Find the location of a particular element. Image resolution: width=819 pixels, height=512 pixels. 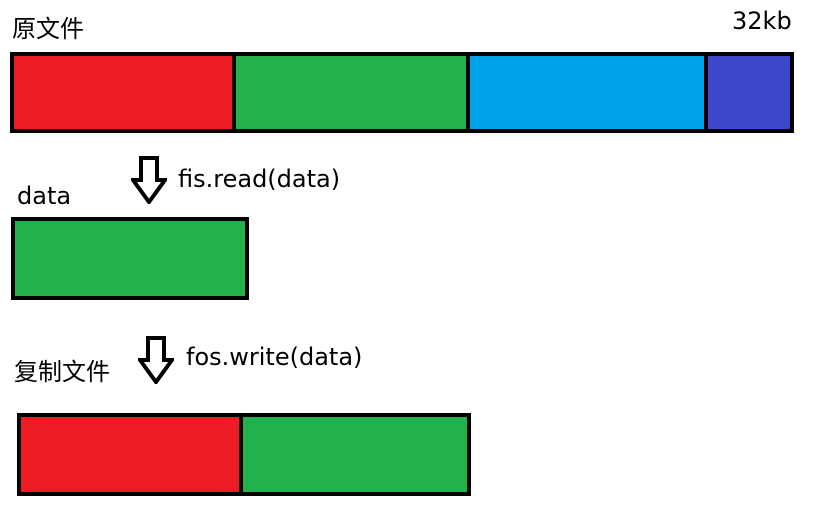

file-size-label: 32kb is located at coordinates (762, 21).